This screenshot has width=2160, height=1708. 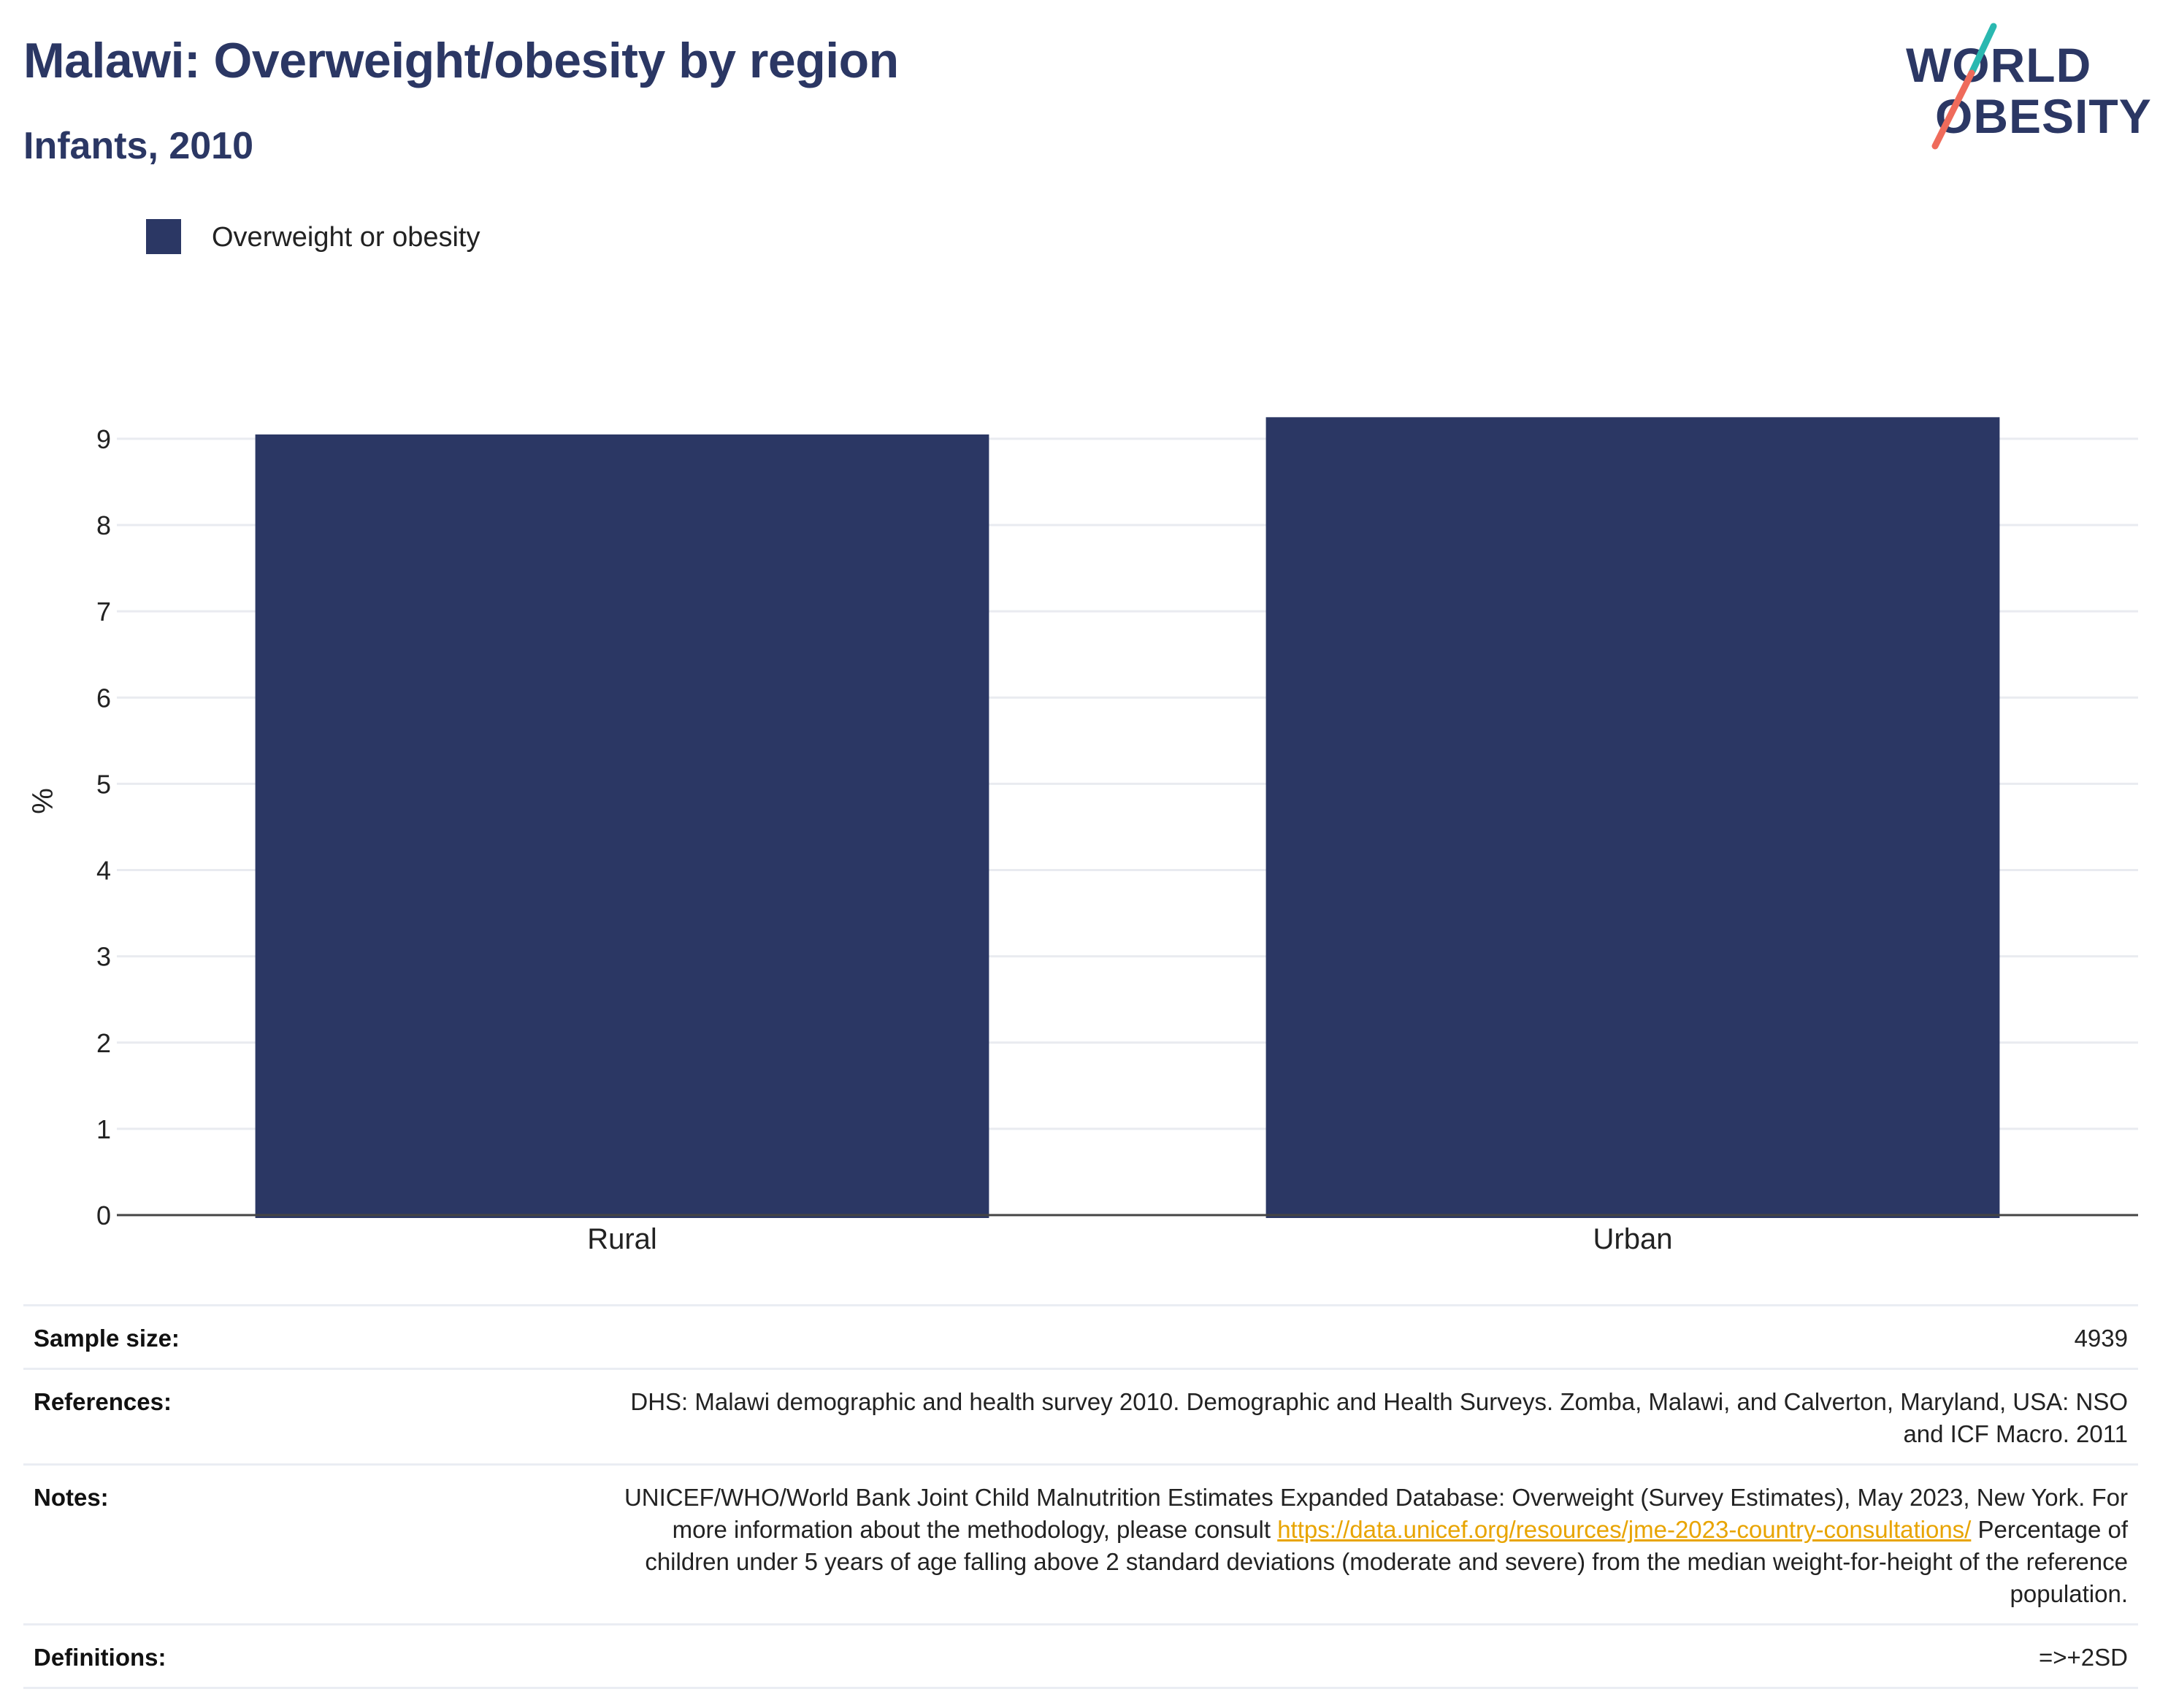 What do you see at coordinates (103, 784) in the screenshot?
I see `y-tick-label: 5` at bounding box center [103, 784].